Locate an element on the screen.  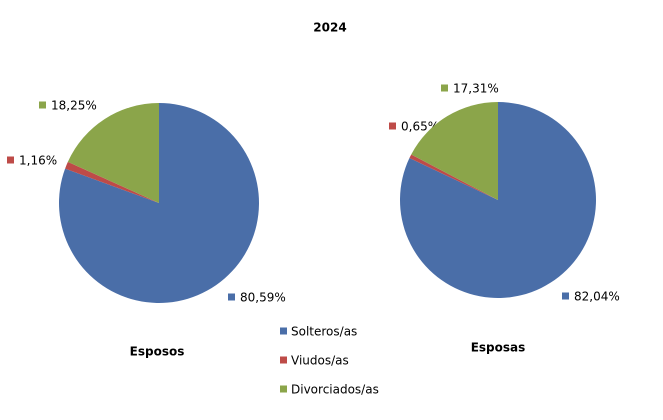
data-label: 17,31% is located at coordinates (476, 89).